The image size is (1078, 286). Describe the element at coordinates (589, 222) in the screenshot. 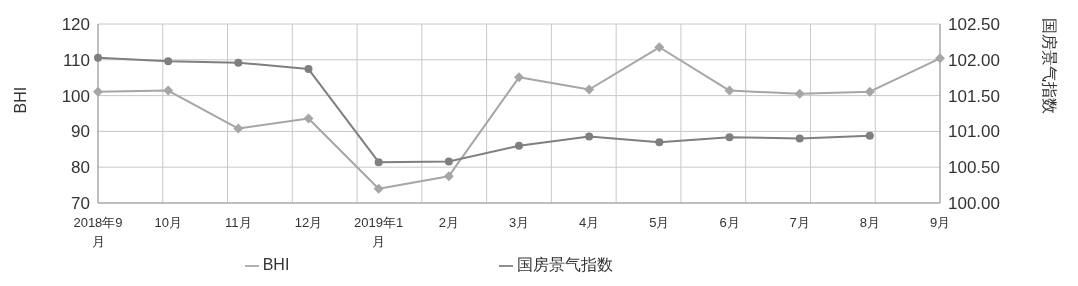

I see `x-tick-label: 4月` at that location.